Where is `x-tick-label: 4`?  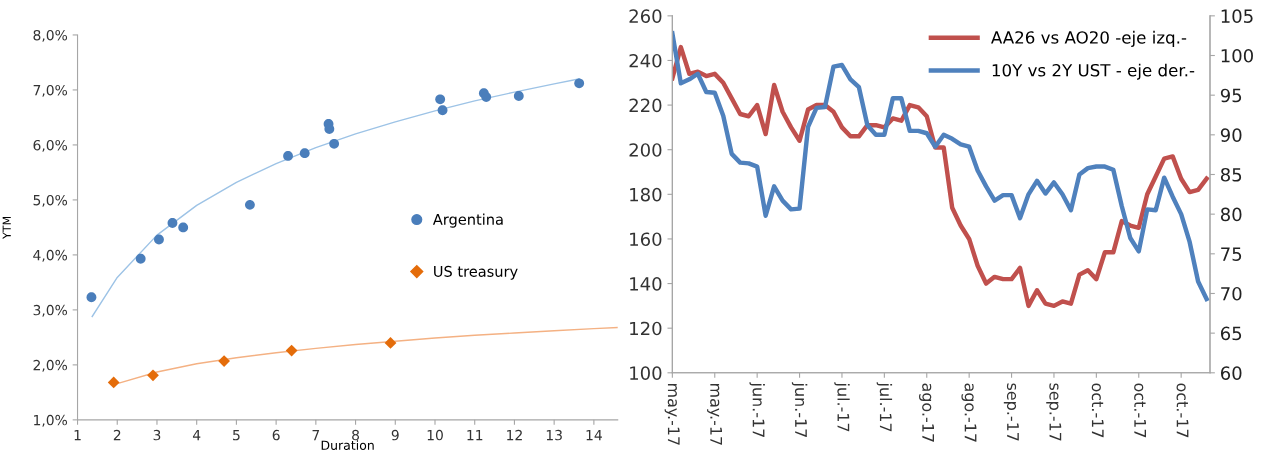
x-tick-label: 4 is located at coordinates (196, 435).